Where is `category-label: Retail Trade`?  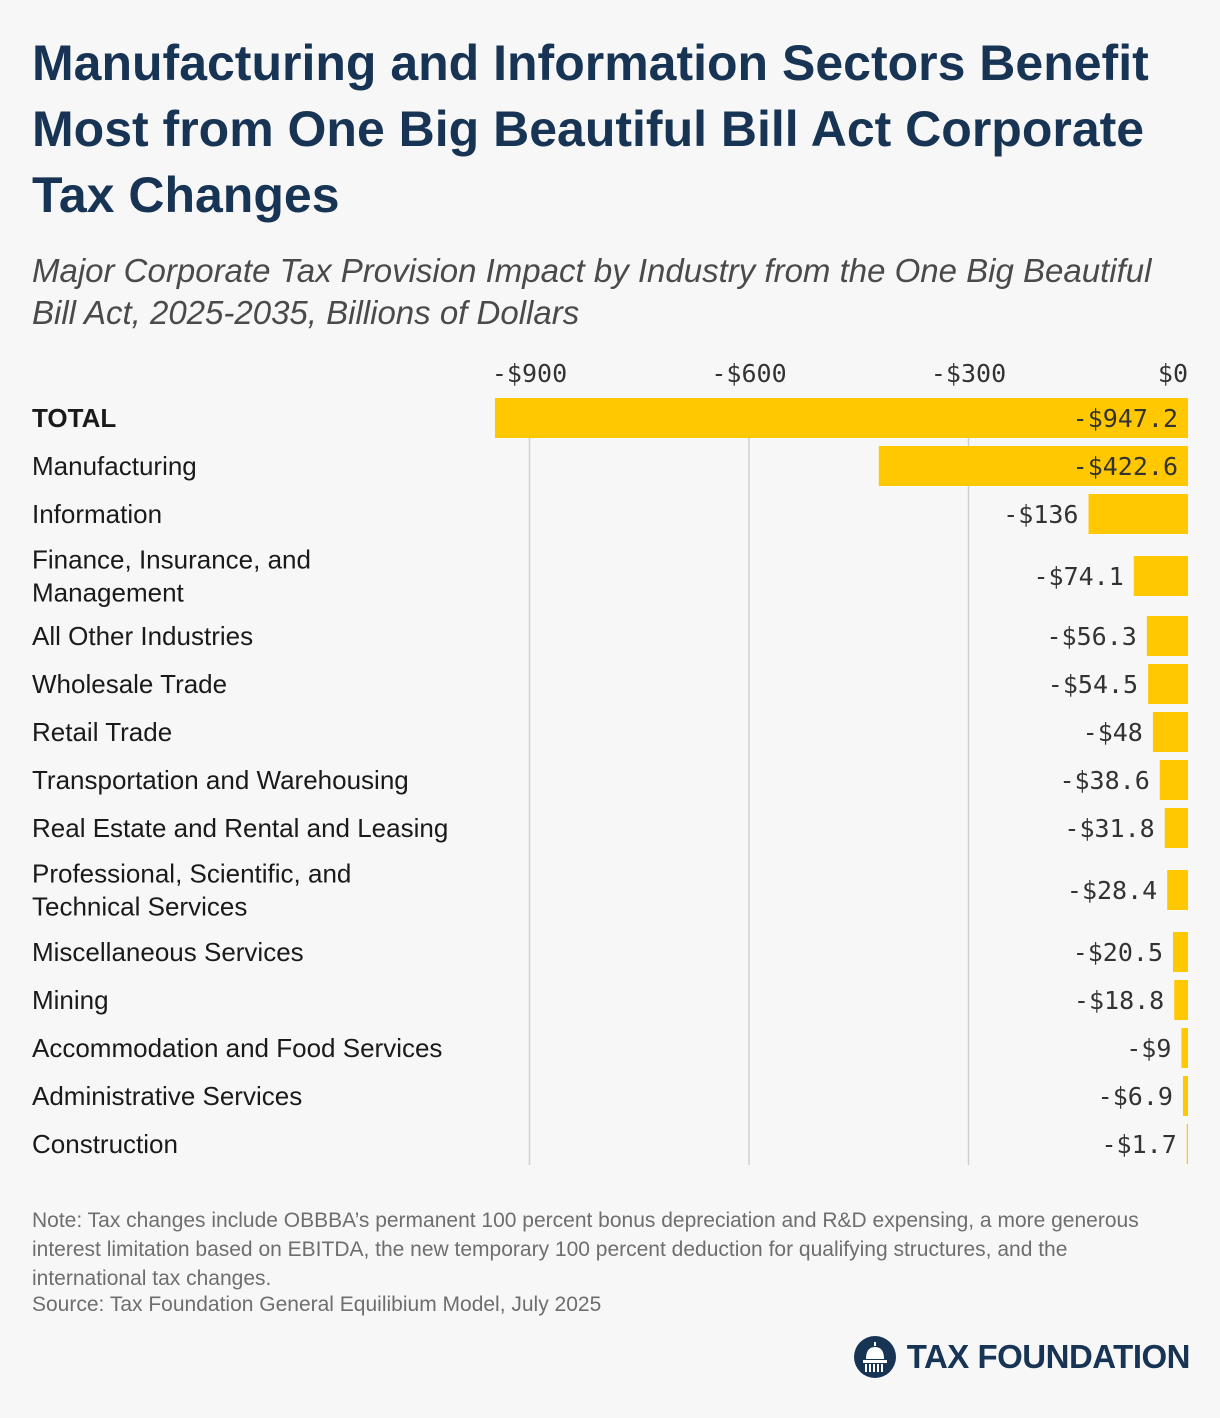 category-label: Retail Trade is located at coordinates (102, 732).